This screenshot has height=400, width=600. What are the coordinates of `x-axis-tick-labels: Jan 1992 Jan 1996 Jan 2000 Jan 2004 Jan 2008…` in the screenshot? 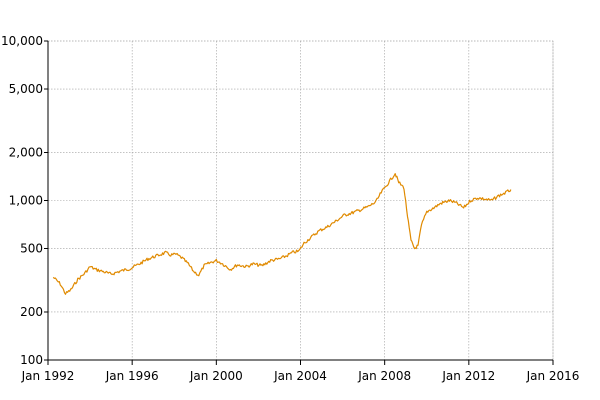 It's located at (300, 376).